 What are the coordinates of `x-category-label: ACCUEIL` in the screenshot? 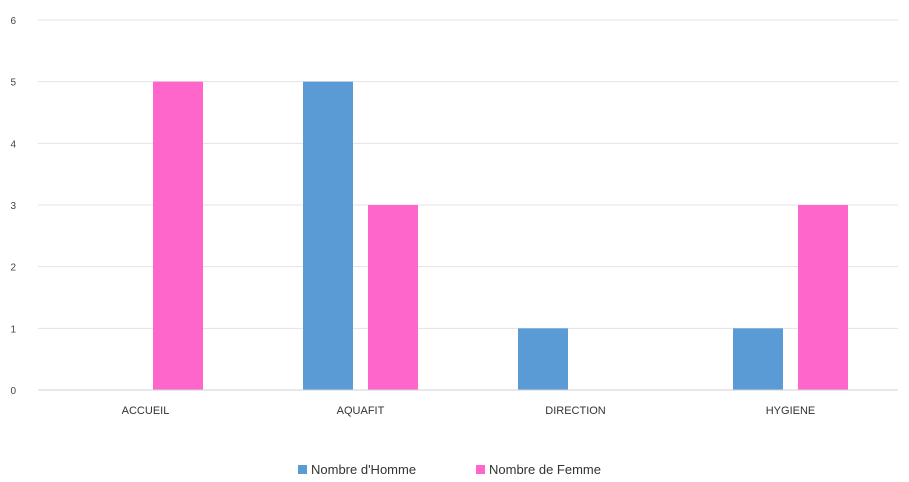 It's located at (146, 411).